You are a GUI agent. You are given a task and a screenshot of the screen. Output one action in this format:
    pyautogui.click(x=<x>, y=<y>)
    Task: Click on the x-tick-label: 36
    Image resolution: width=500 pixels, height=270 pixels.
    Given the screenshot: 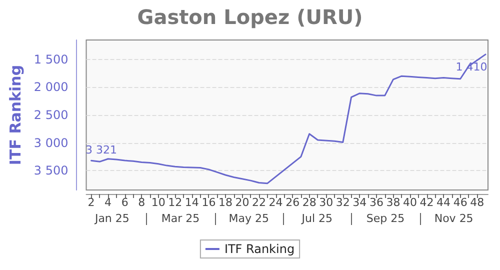 What is the action you would take?
    pyautogui.click(x=376, y=202)
    